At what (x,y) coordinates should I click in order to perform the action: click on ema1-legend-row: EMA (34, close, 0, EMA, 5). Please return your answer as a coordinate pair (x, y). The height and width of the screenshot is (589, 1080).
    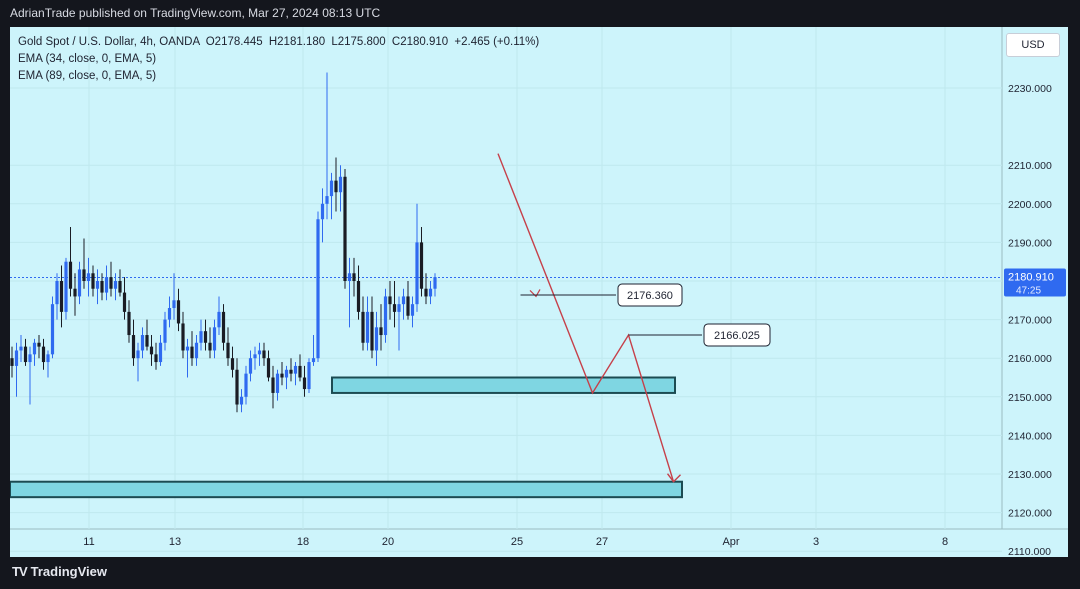
    Looking at the image, I should click on (87, 59).